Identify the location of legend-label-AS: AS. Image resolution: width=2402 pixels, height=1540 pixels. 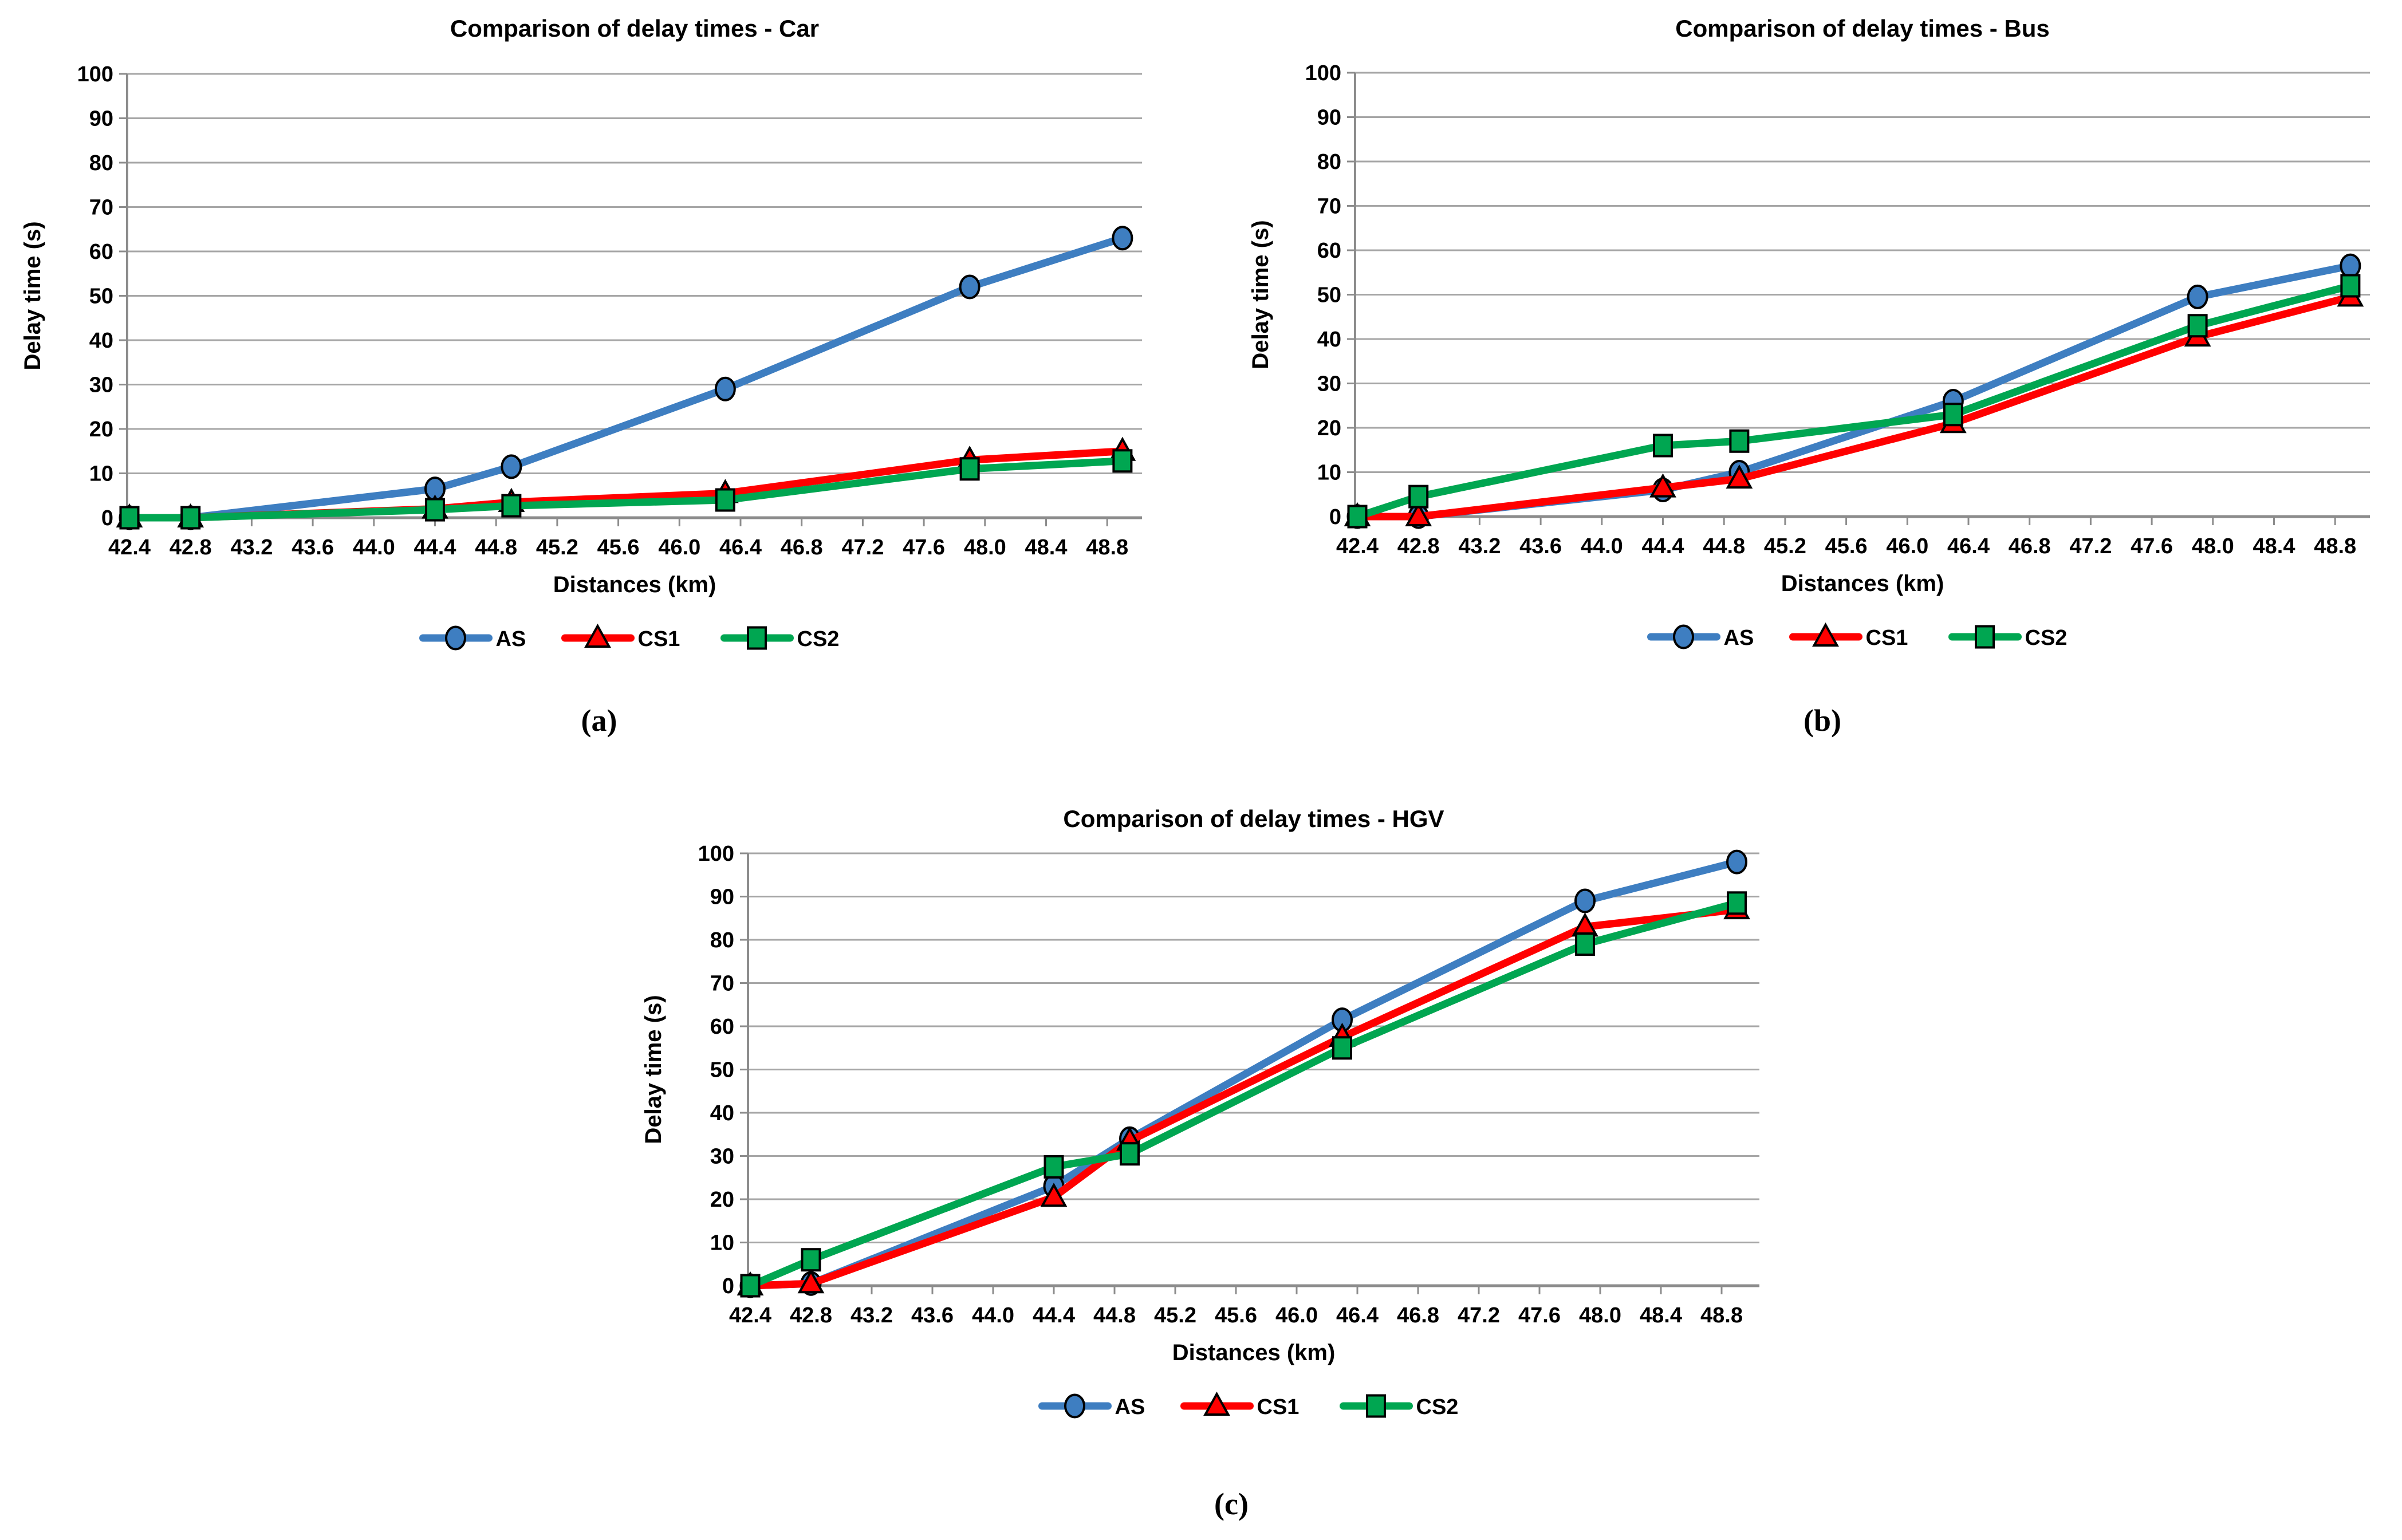
(511, 639).